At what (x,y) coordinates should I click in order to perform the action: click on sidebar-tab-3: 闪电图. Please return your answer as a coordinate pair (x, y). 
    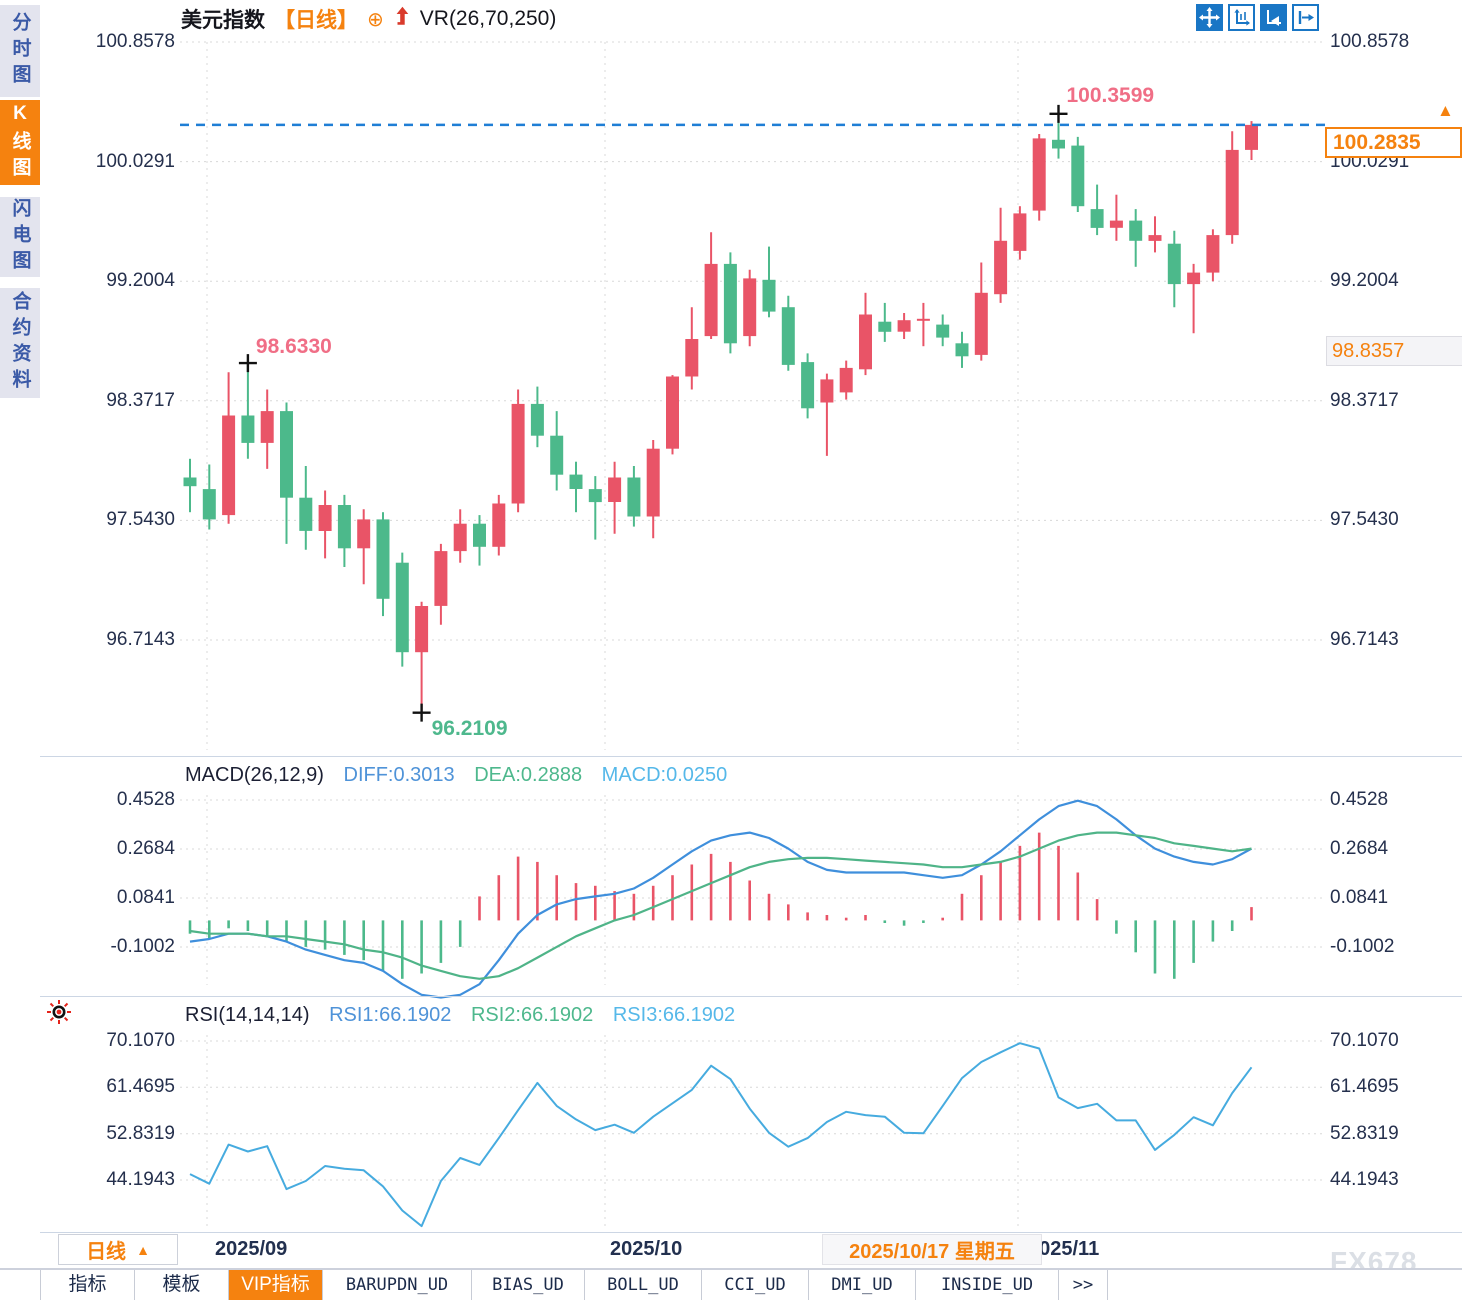
    Looking at the image, I should click on (20, 237).